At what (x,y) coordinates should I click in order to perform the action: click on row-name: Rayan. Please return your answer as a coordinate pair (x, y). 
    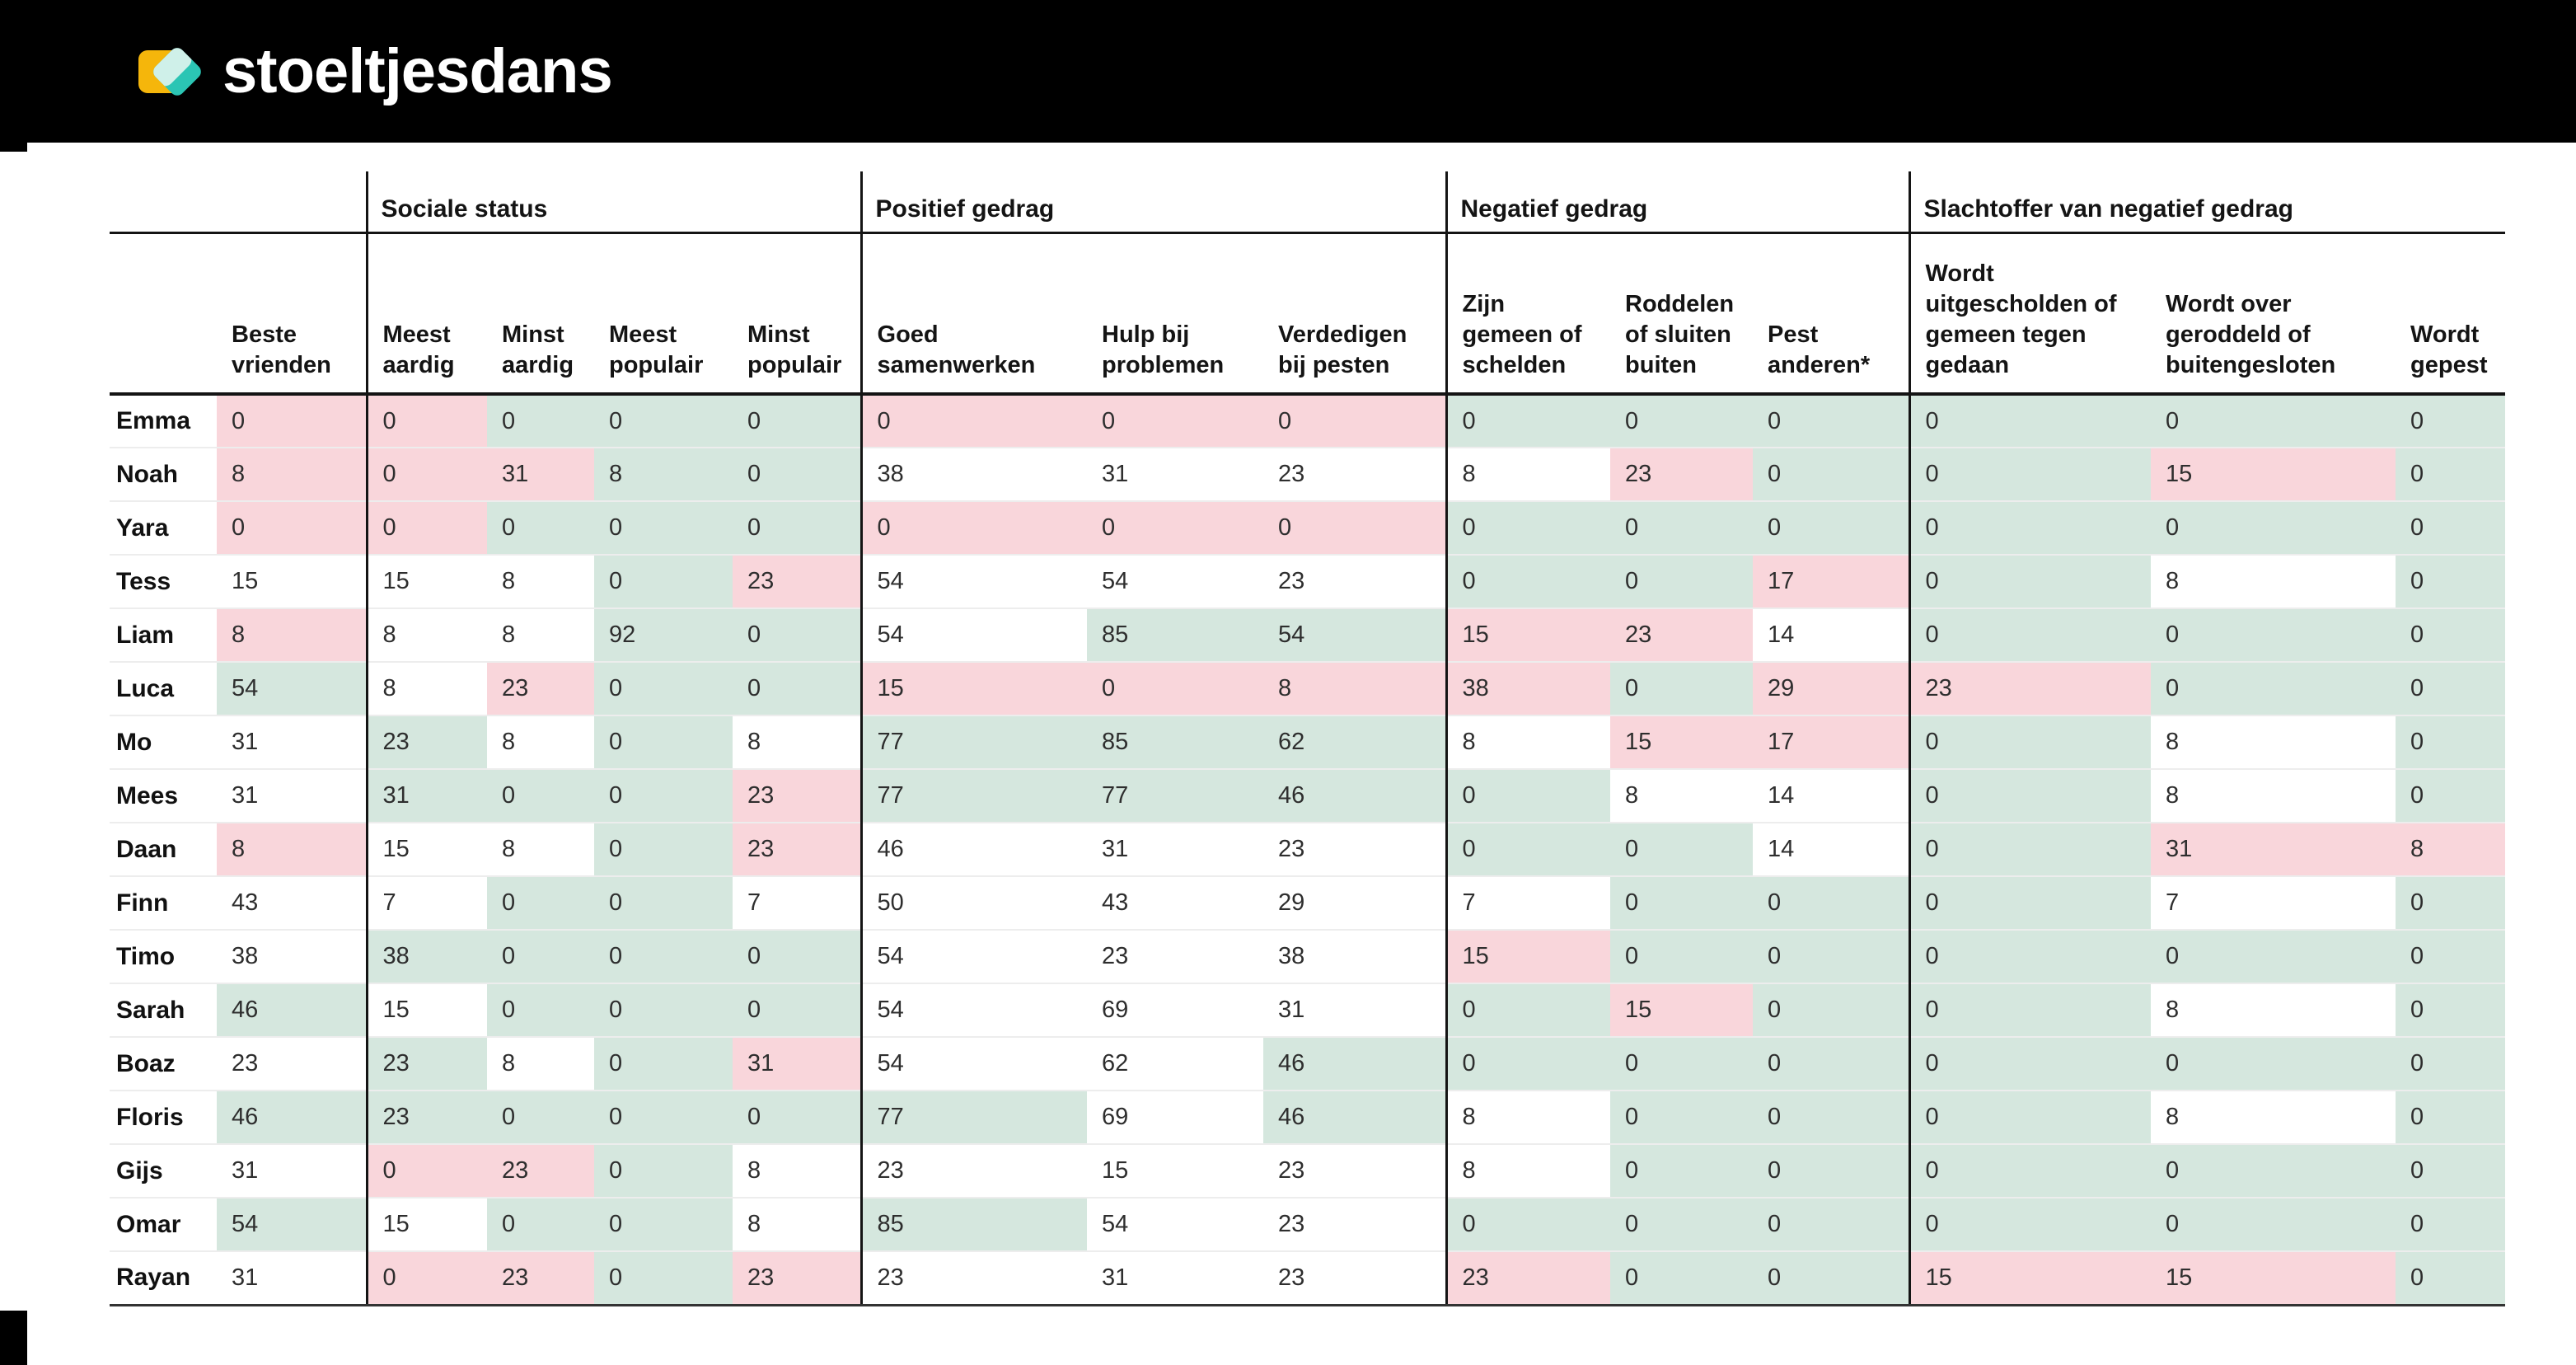
    Looking at the image, I should click on (163, 1278).